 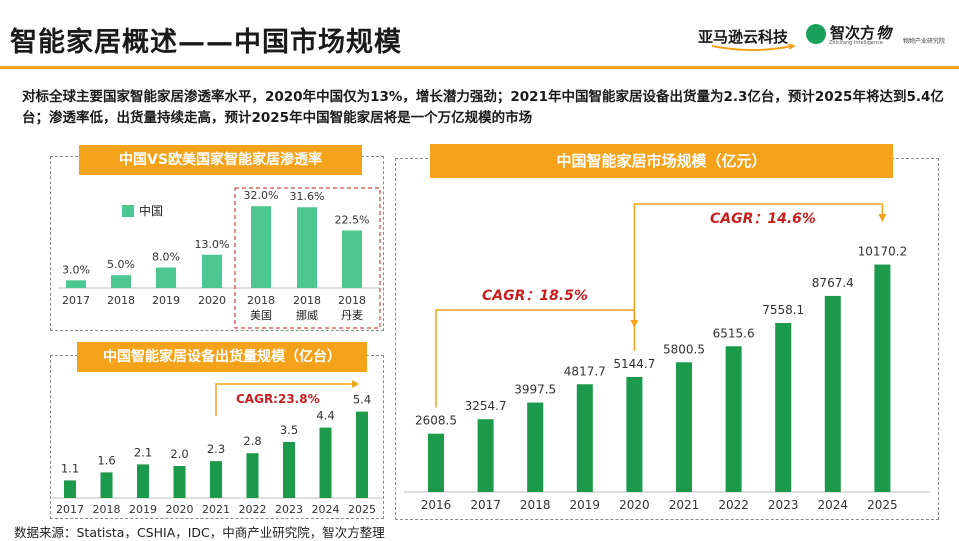 I want to click on page-title: 智能家居概述——中国市场规模, so click(x=206, y=42).